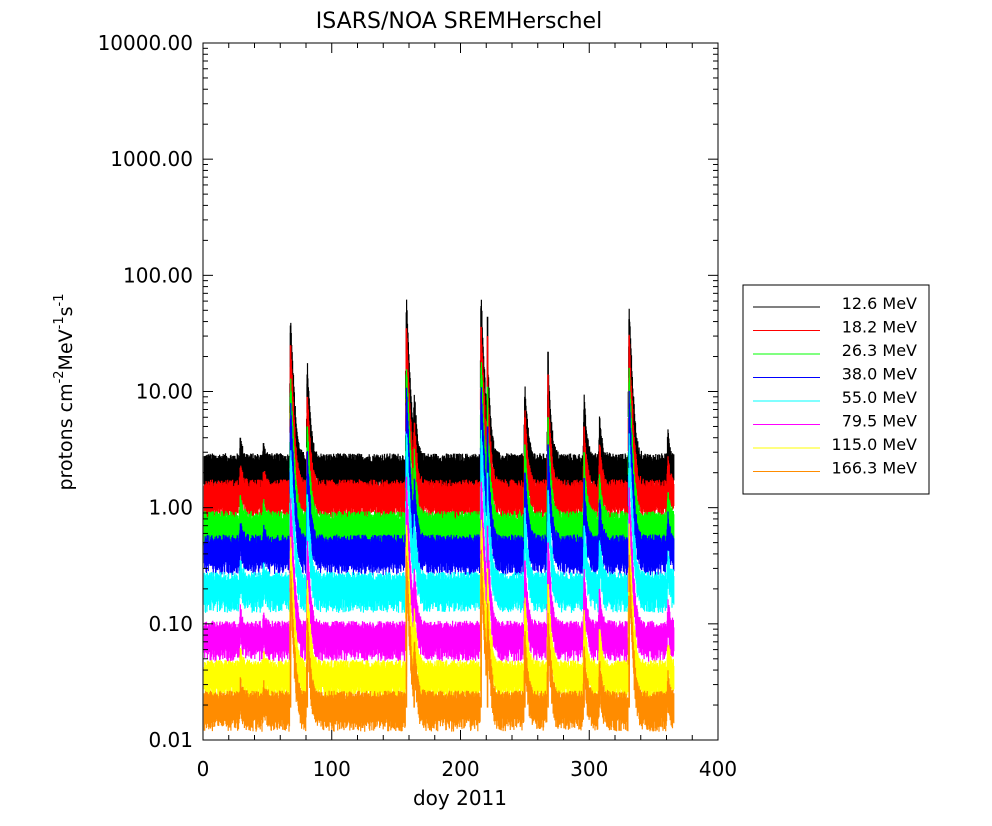 The width and height of the screenshot is (992, 826). I want to click on series-12-6-mev, so click(439, 397).